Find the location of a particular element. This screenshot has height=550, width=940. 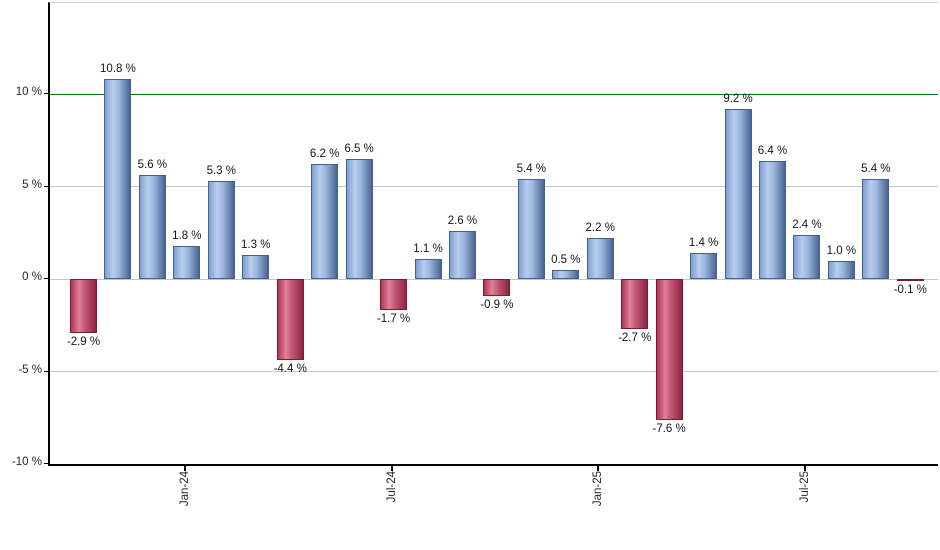

bar-value-label: 0.5 % is located at coordinates (566, 259).